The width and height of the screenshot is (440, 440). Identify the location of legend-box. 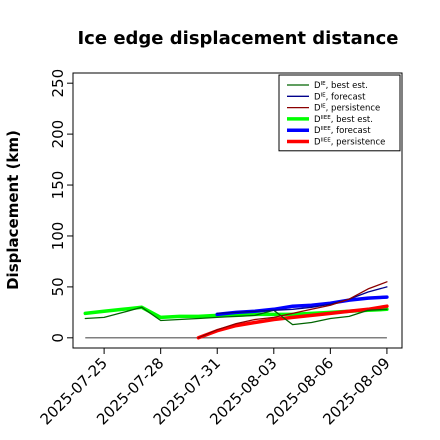
(339, 113).